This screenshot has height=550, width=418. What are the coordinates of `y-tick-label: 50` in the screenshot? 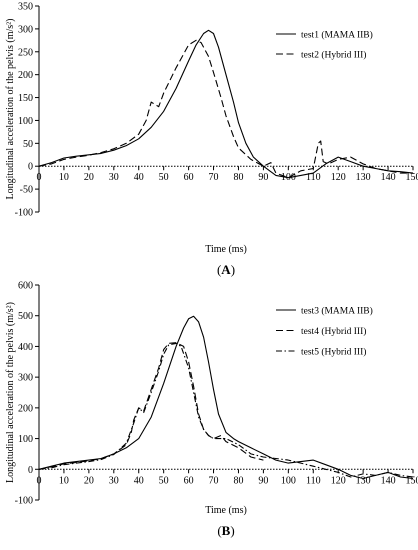 It's located at (28, 144).